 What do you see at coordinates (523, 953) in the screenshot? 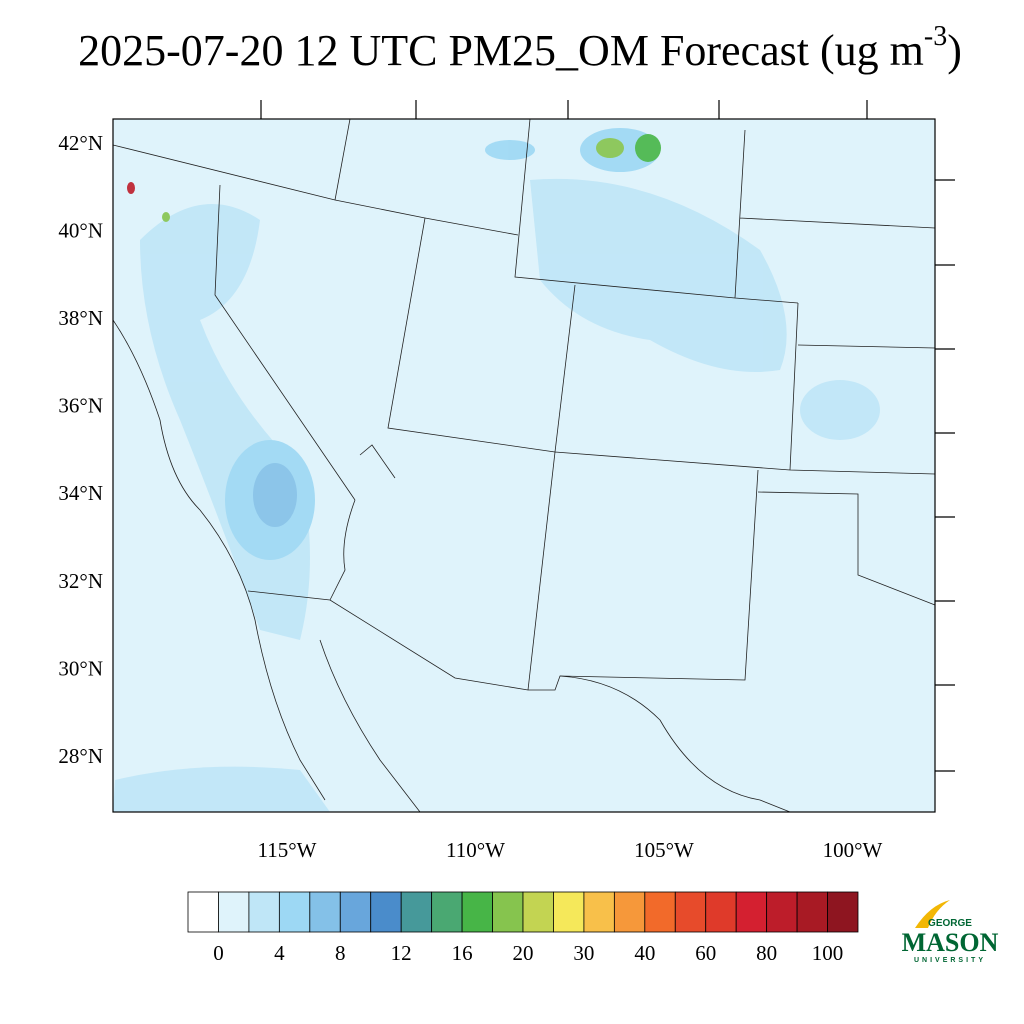
I see `colorbar-label: 20` at bounding box center [523, 953].